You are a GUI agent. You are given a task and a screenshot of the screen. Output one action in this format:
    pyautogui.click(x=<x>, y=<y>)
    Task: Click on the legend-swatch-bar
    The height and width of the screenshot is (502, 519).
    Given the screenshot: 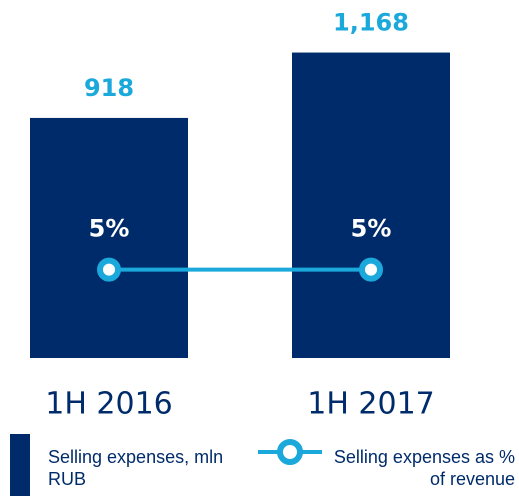 What is the action you would take?
    pyautogui.click(x=20, y=465)
    